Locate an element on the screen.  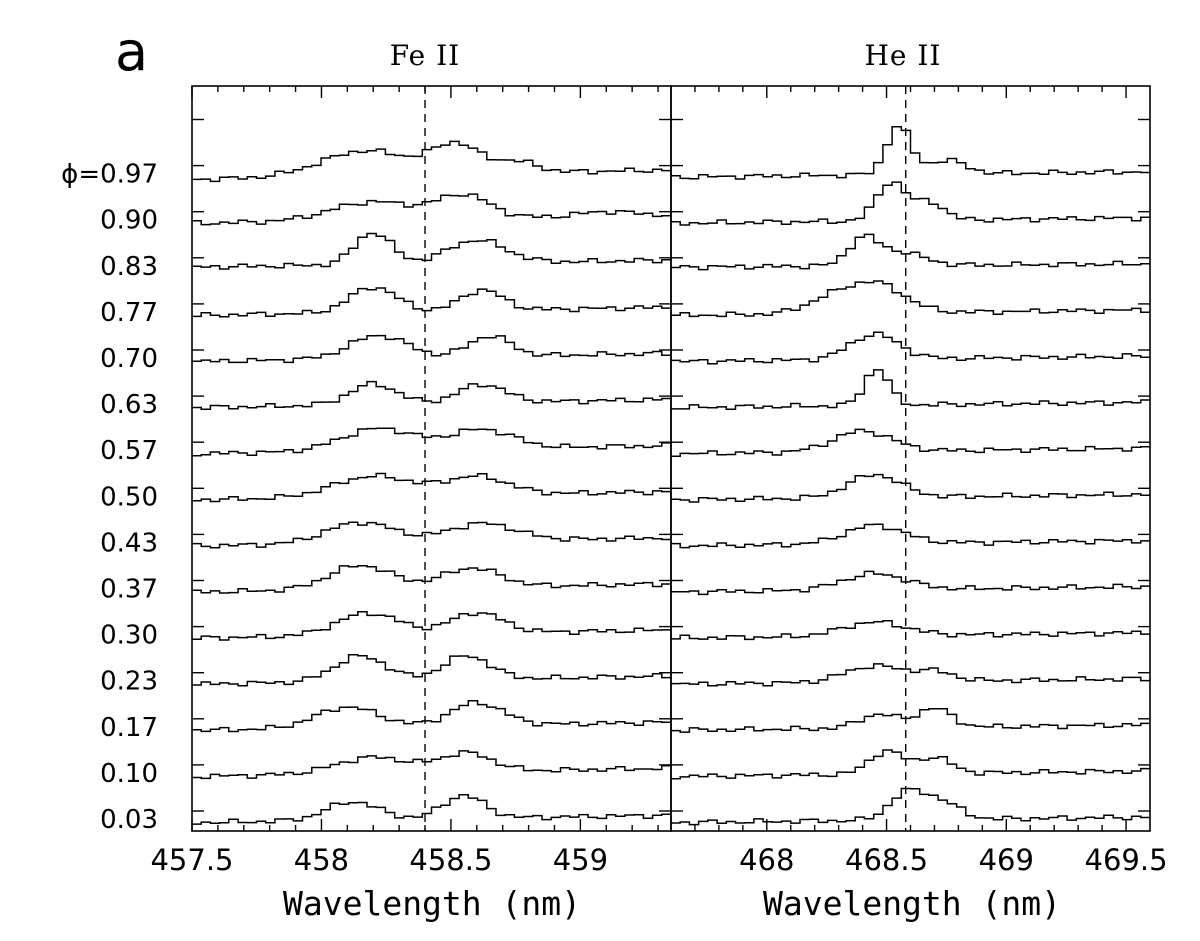
phase-label: 0.57 is located at coordinates (129, 451).